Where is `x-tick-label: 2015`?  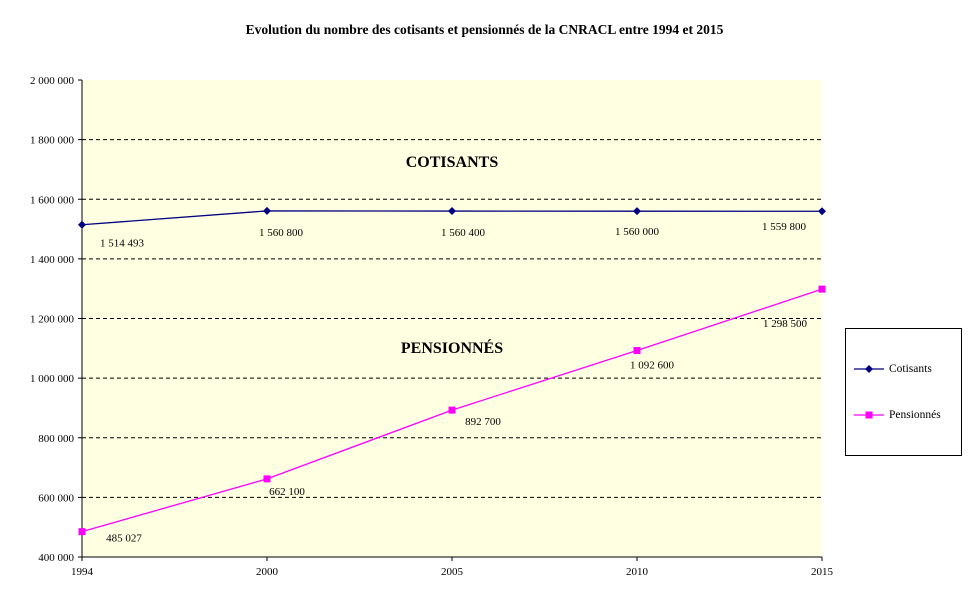
x-tick-label: 2015 is located at coordinates (822, 572).